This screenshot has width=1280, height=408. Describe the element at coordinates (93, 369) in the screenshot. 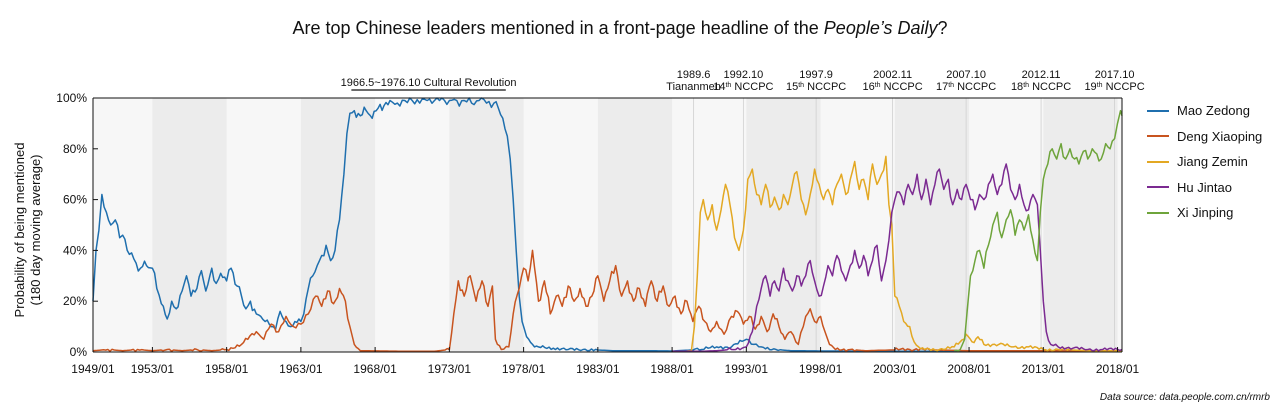

I see `x-tick-label: 1949/01` at that location.